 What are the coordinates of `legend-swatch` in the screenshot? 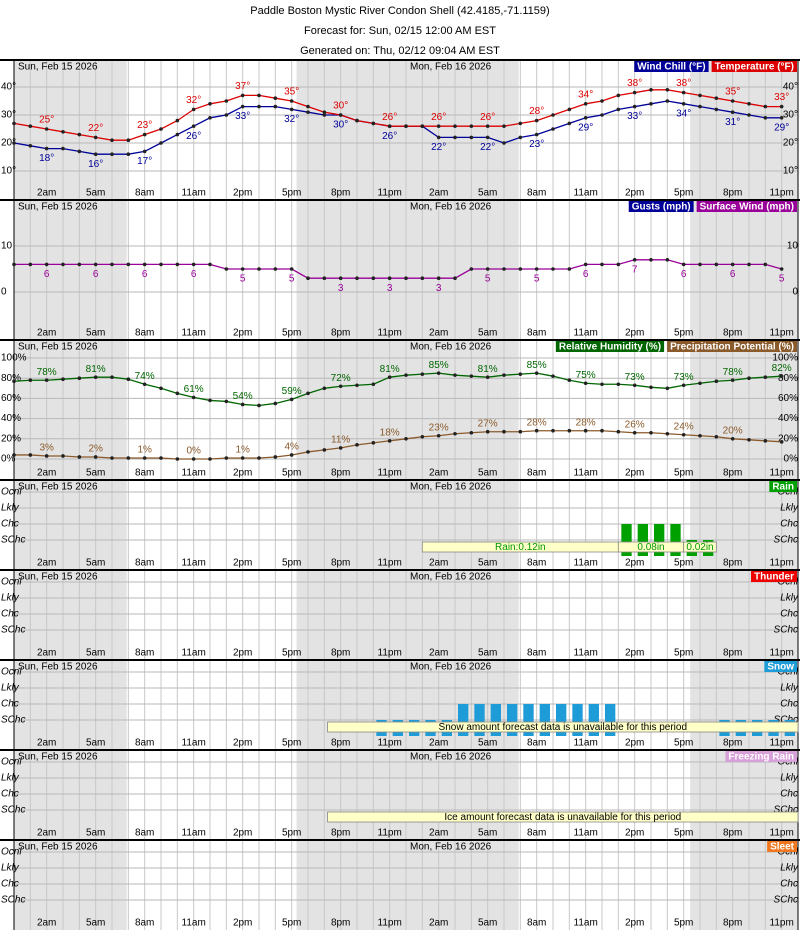 It's located at (610, 346).